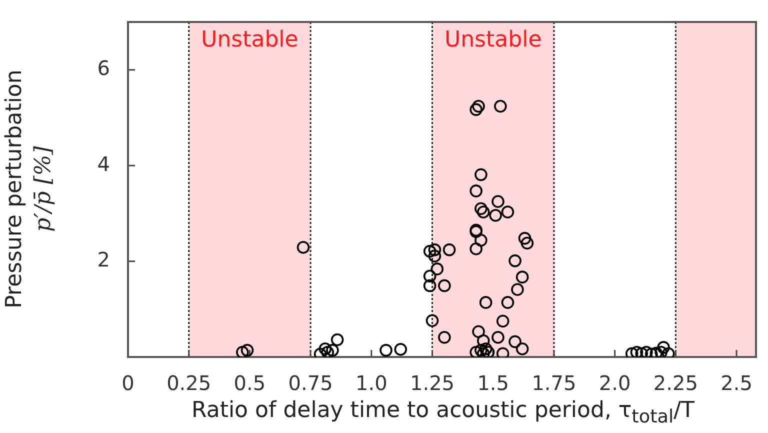 The image size is (768, 433). Describe the element at coordinates (736, 383) in the screenshot. I see `x-tick-label: 2.5` at that location.